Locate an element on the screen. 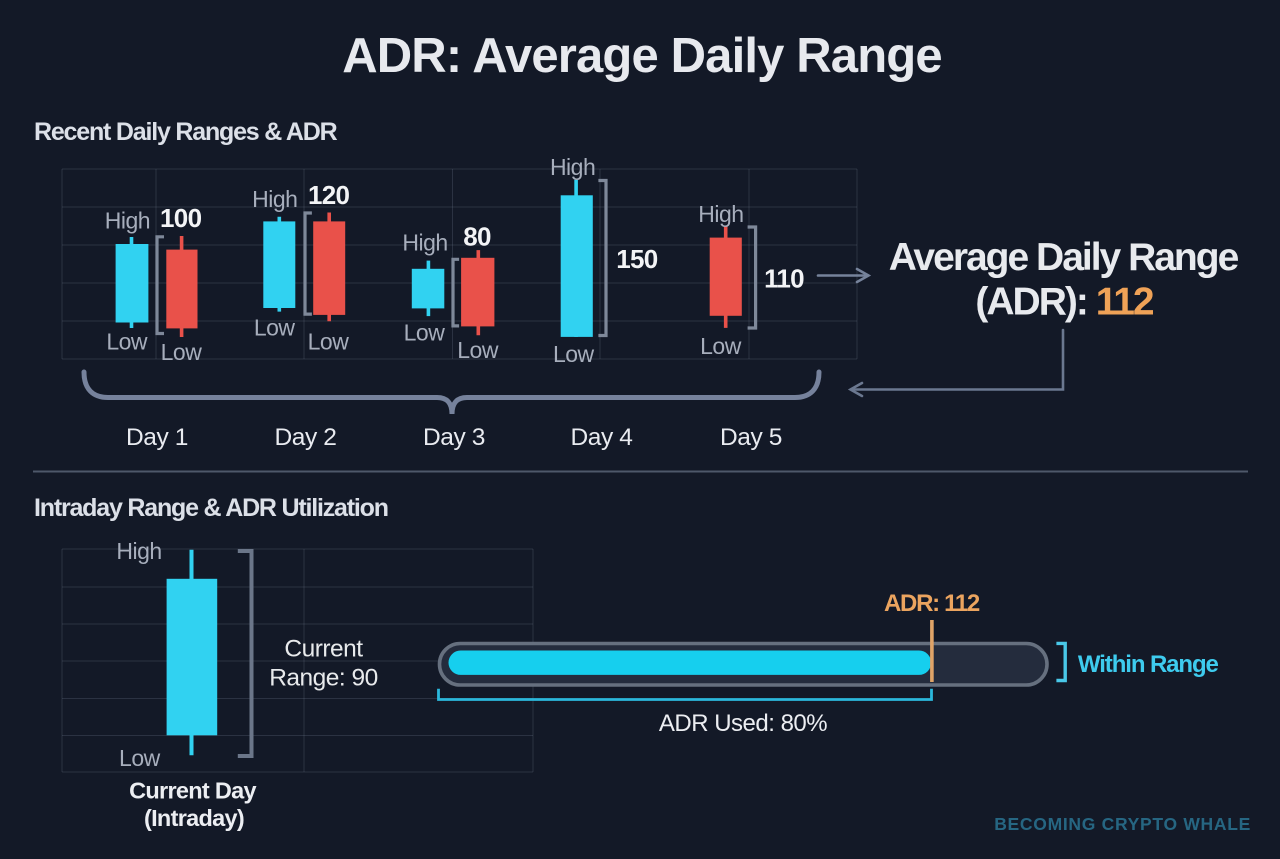 This screenshot has height=859, width=1280. svg-text: 150 is located at coordinates (637, 259).